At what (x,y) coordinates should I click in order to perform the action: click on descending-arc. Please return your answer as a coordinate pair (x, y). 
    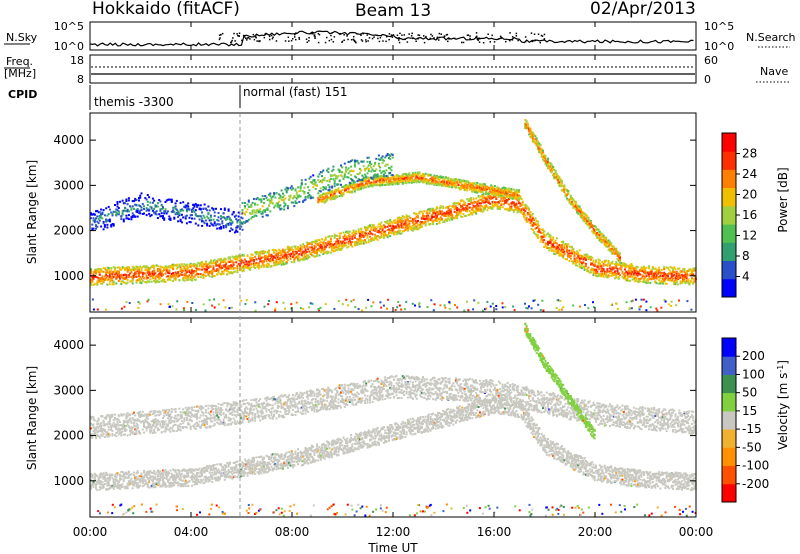
    Looking at the image, I should click on (572, 191).